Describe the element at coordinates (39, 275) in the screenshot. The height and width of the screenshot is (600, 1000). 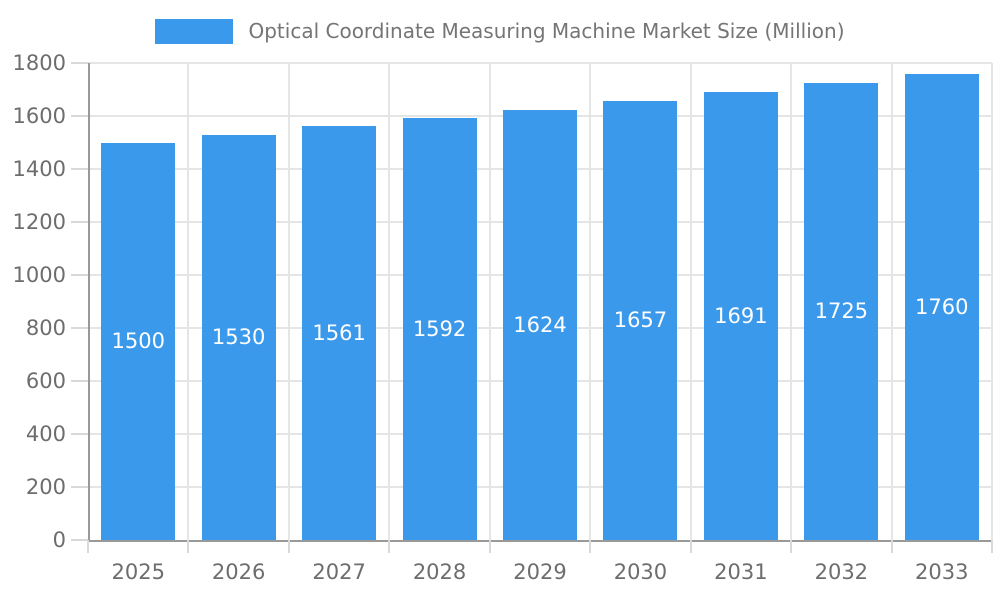
I see `y-tick-label: 1000` at that location.